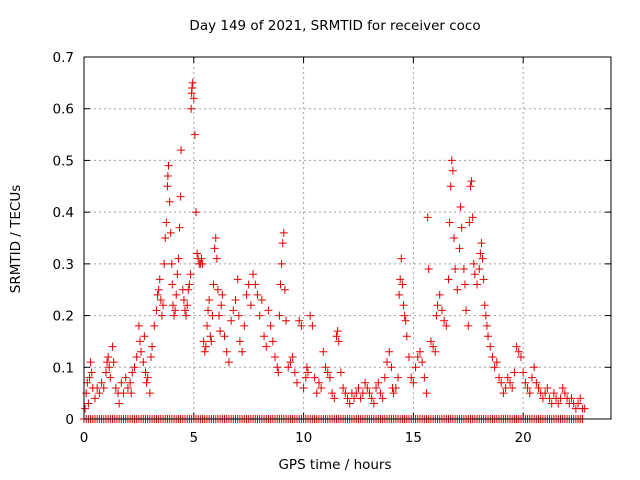  I want to click on x-tick-label: 0, so click(84, 438).